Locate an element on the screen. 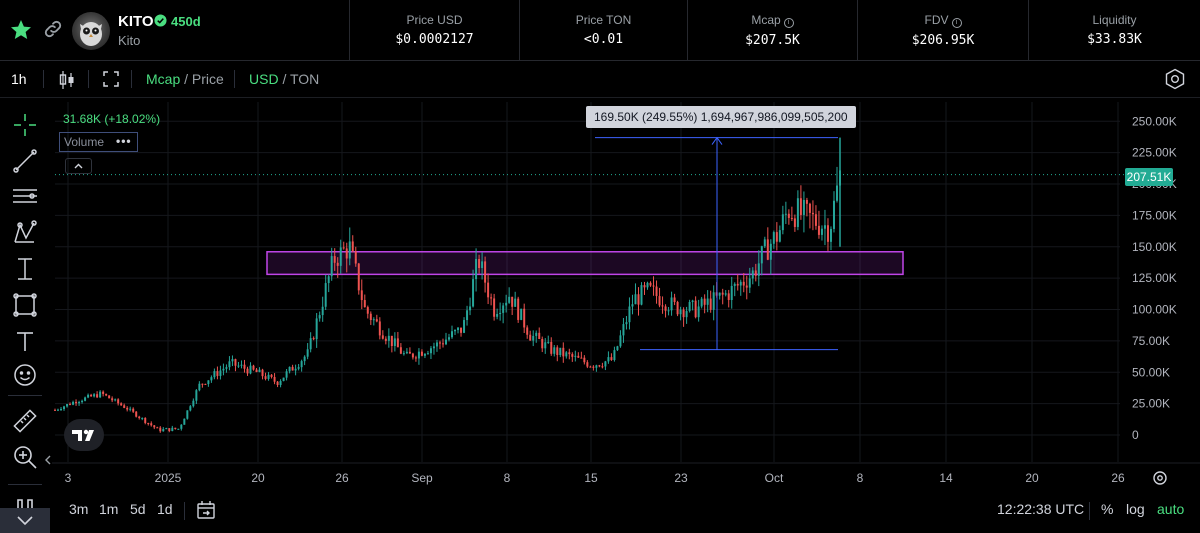  collapse-toolbar-icon is located at coordinates (48, 460).